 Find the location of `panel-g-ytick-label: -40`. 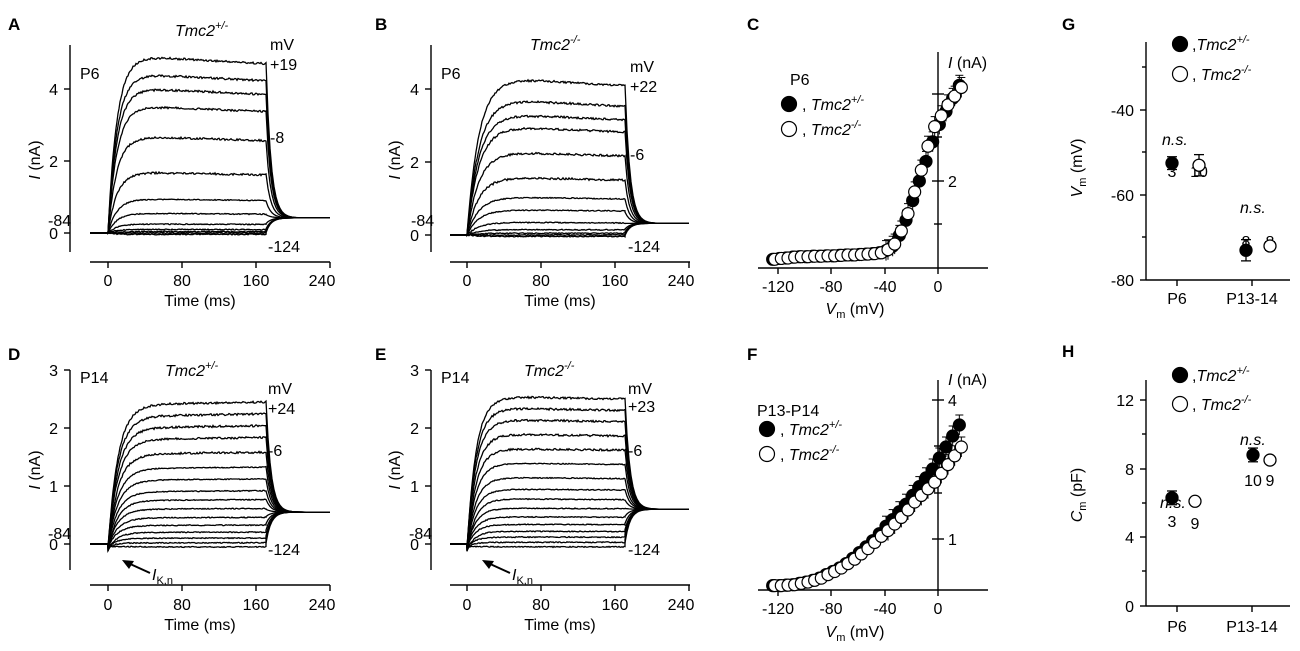

panel-g-ytick-label: -40 is located at coordinates (1122, 111).